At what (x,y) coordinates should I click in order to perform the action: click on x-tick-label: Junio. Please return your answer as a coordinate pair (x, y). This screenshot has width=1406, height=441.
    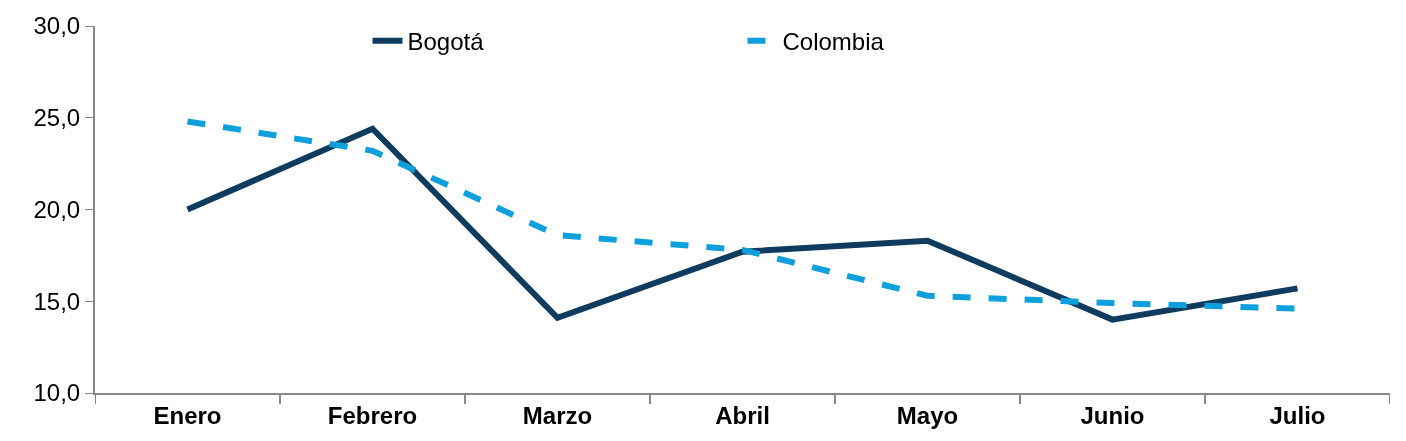
    Looking at the image, I should click on (1112, 415).